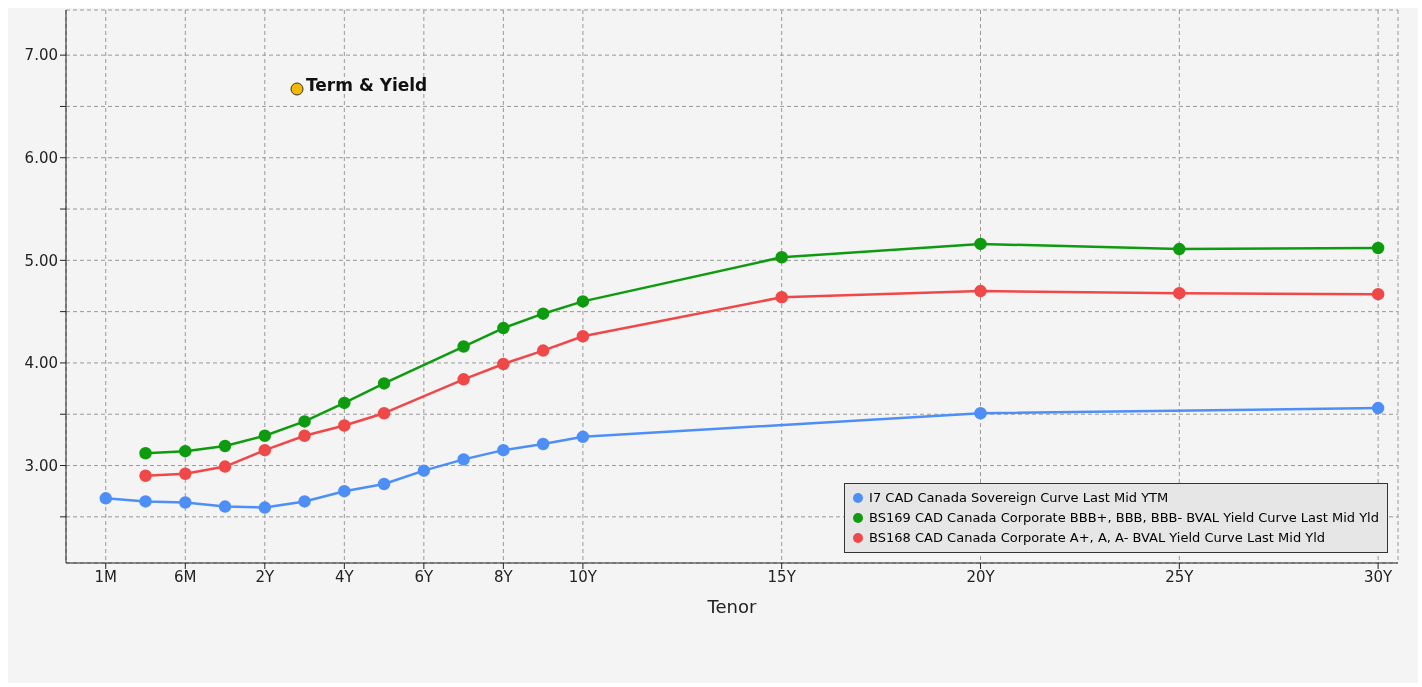 The width and height of the screenshot is (1422, 687). Describe the element at coordinates (367, 85) in the screenshot. I see `annotation: Term & Yield` at that location.